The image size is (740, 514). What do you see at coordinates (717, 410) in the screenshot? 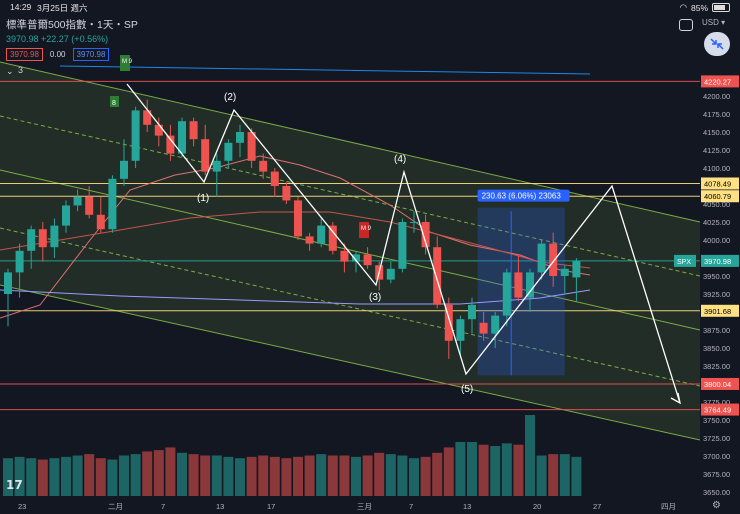
I see `price-label: 3764.49` at bounding box center [717, 410].